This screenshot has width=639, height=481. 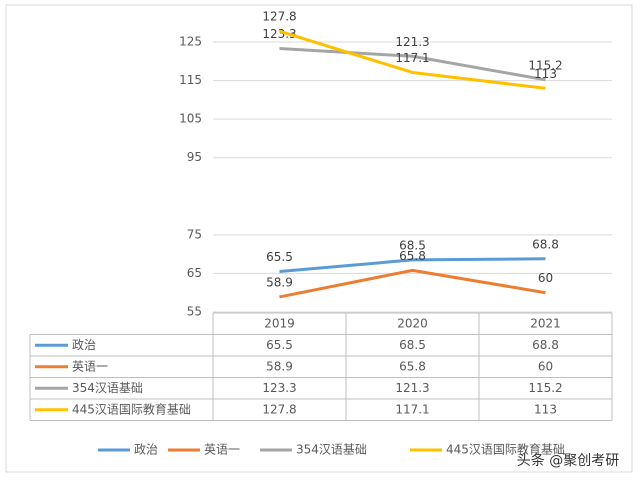 What do you see at coordinates (505, 449) in the screenshot?
I see `legend-label: 445汉语国际教育基础` at bounding box center [505, 449].